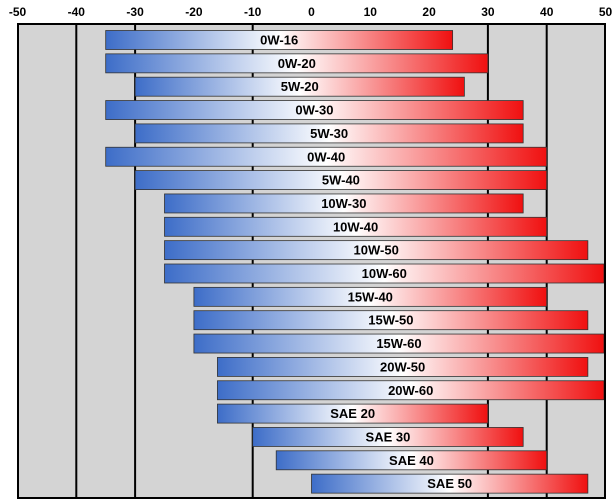 The height and width of the screenshot is (501, 616). I want to click on x-tick-label: 10, so click(371, 12).